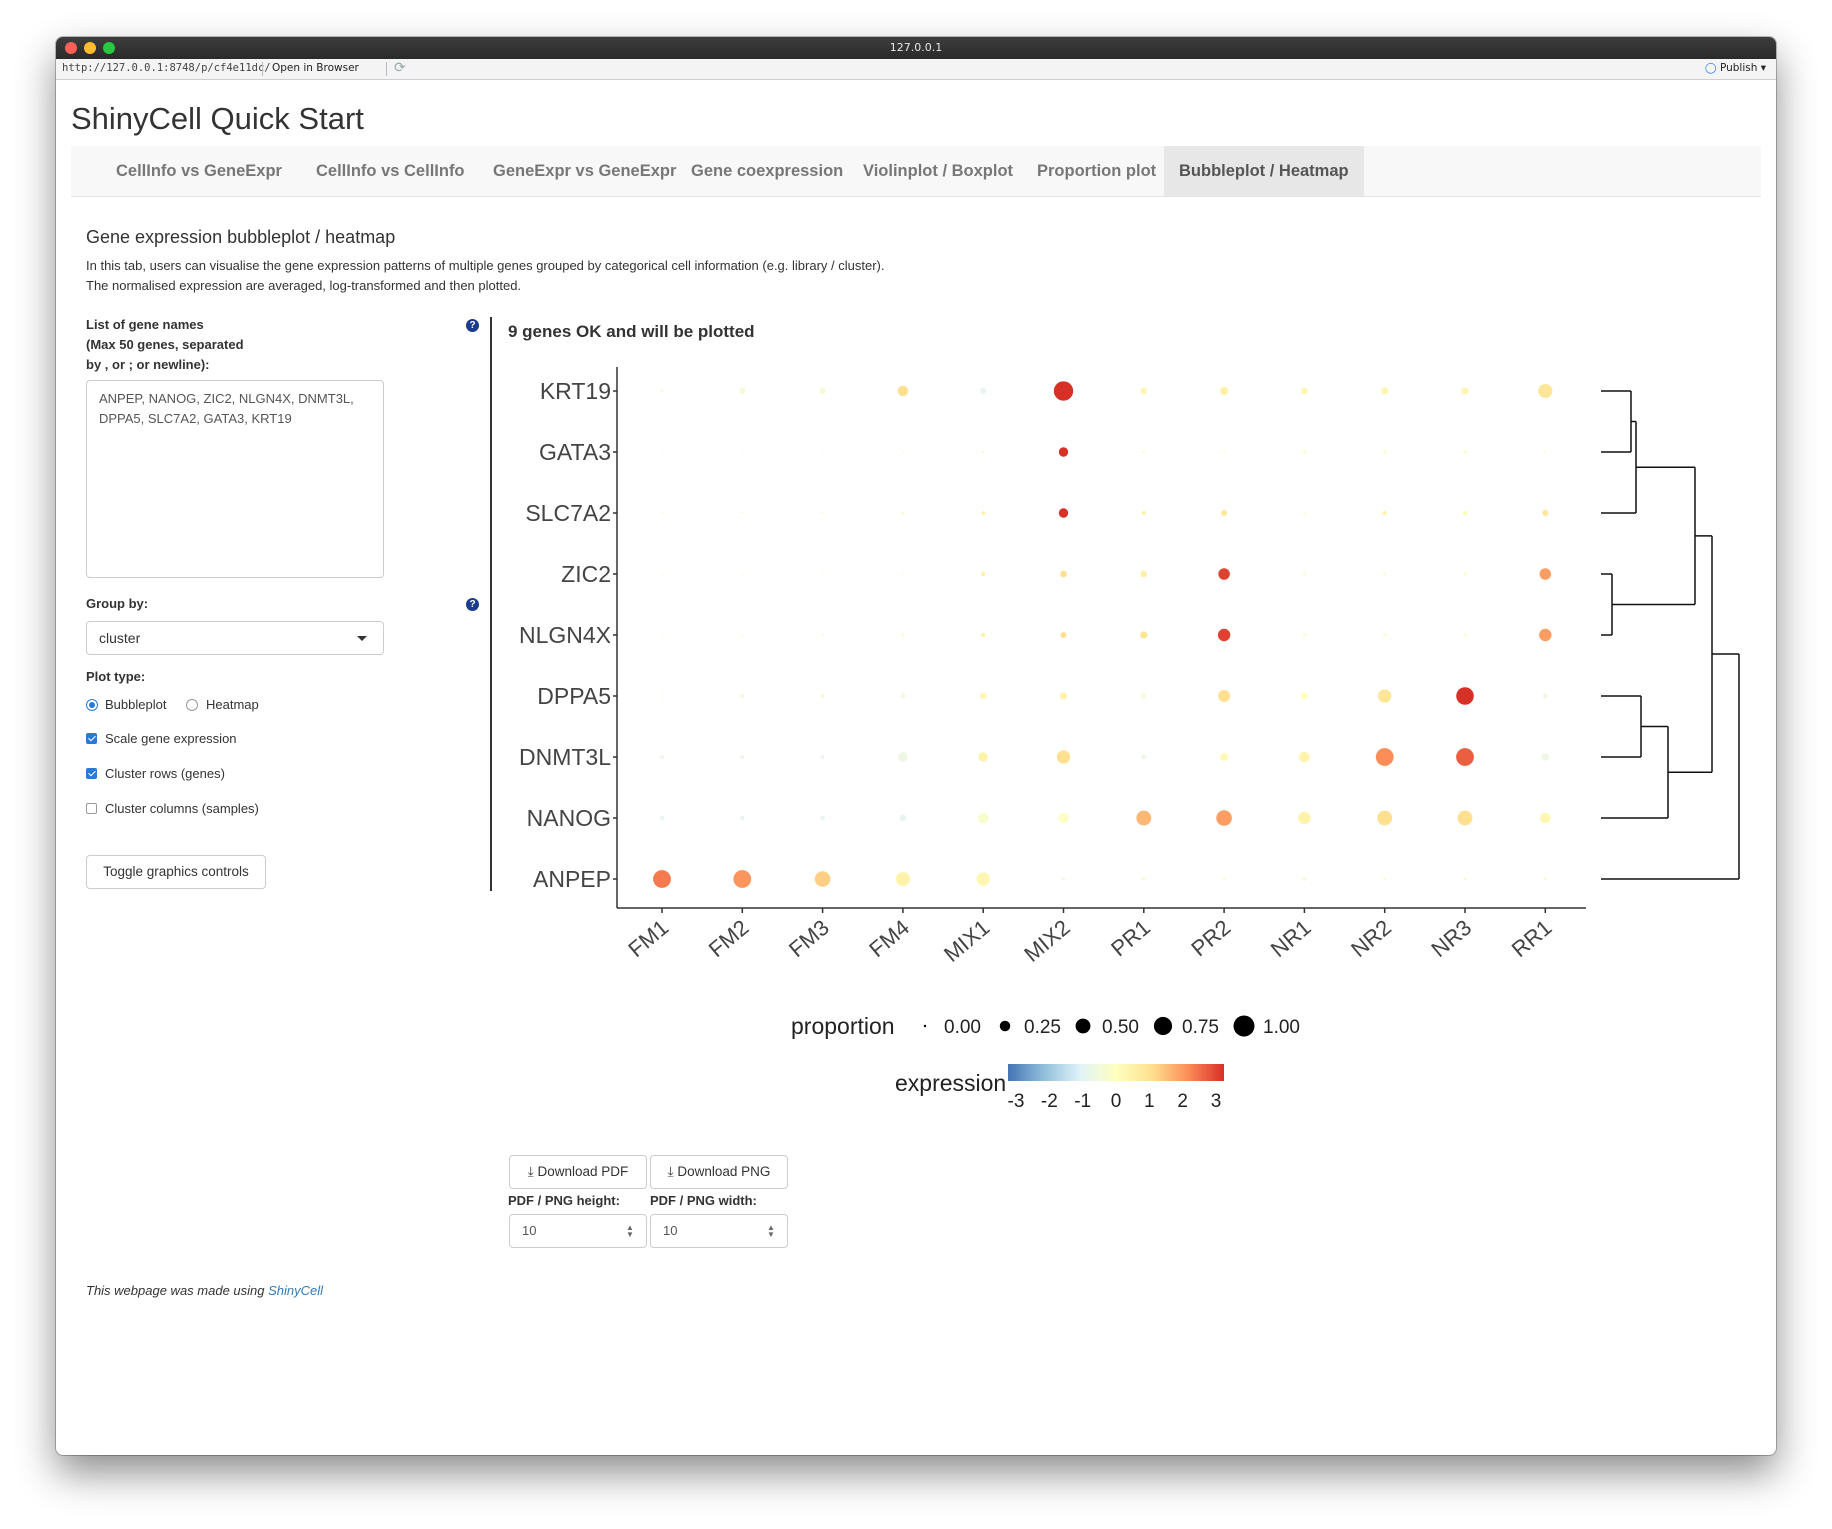 The height and width of the screenshot is (1529, 1832). What do you see at coordinates (578, 1172) in the screenshot?
I see `download-pdf-button: ⤓ Download PDF` at bounding box center [578, 1172].